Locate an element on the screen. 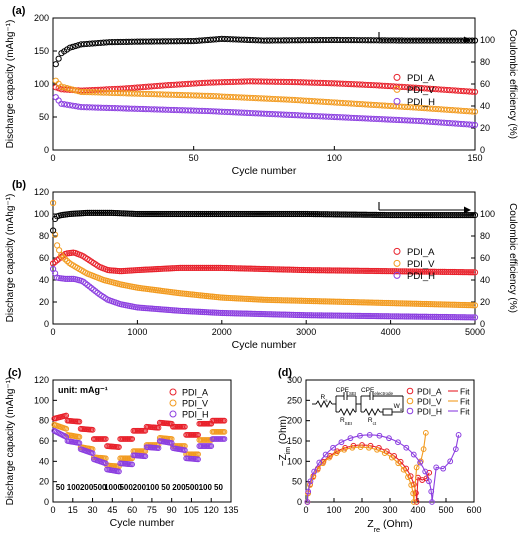 This screenshot has height=550, width=522. y-axis-label: Discharge capacity (mAhg⁻¹) is located at coordinates (10, 258).